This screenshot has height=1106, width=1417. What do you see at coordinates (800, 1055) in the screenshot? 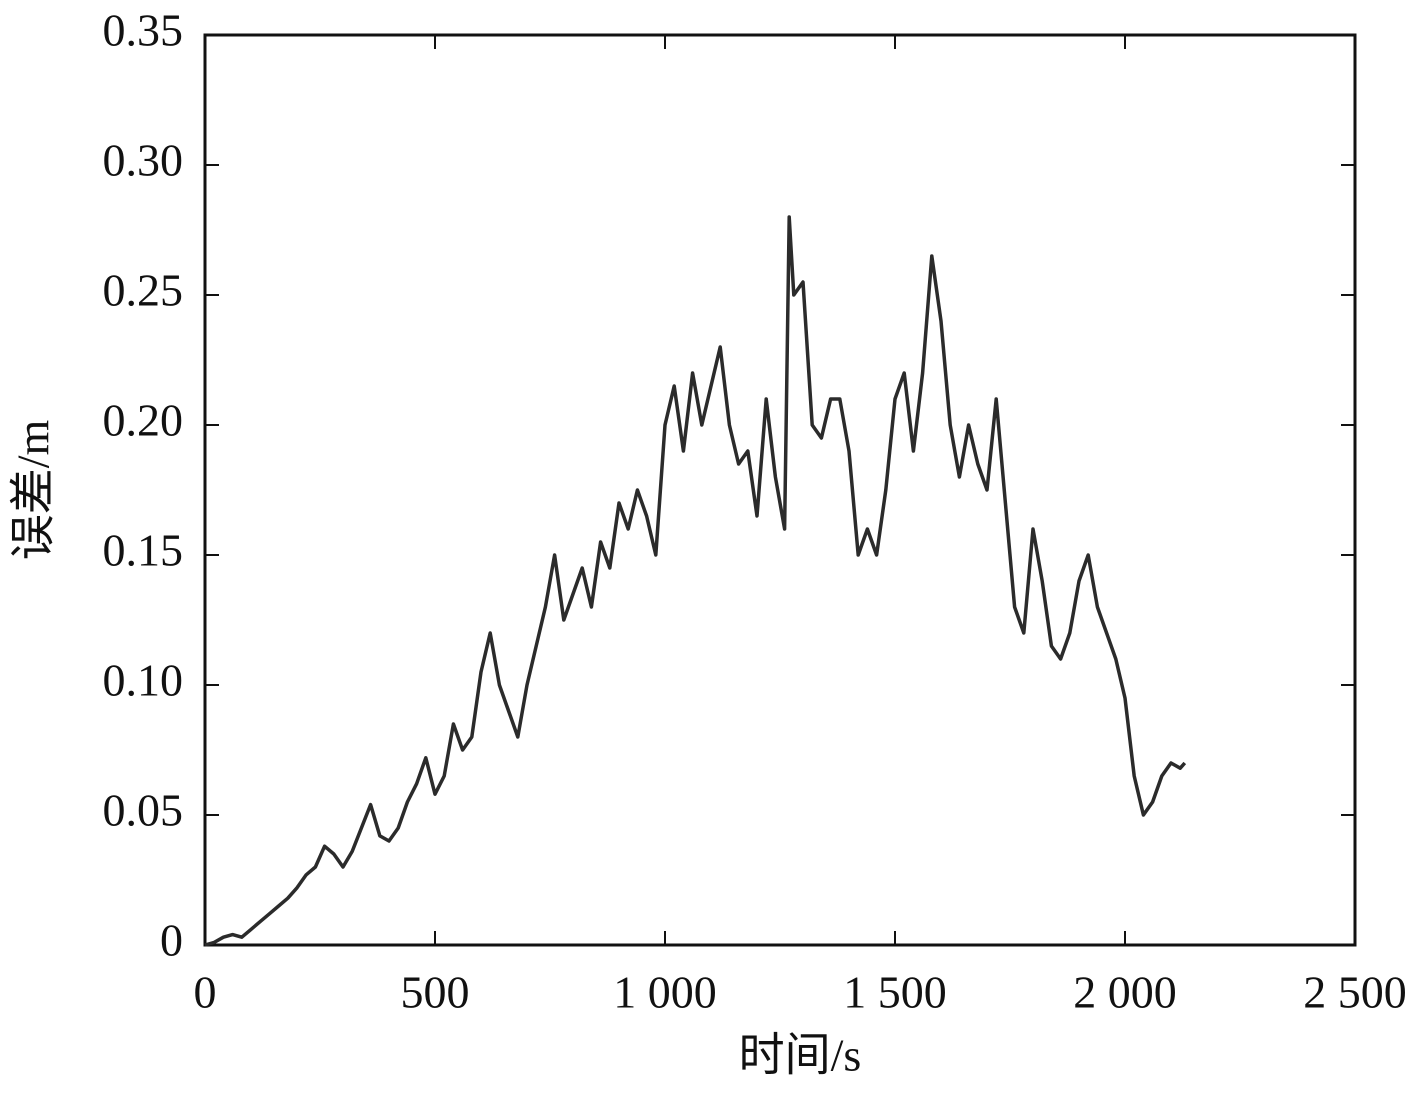
I see `x-axis-label: 时间/s` at bounding box center [800, 1055].